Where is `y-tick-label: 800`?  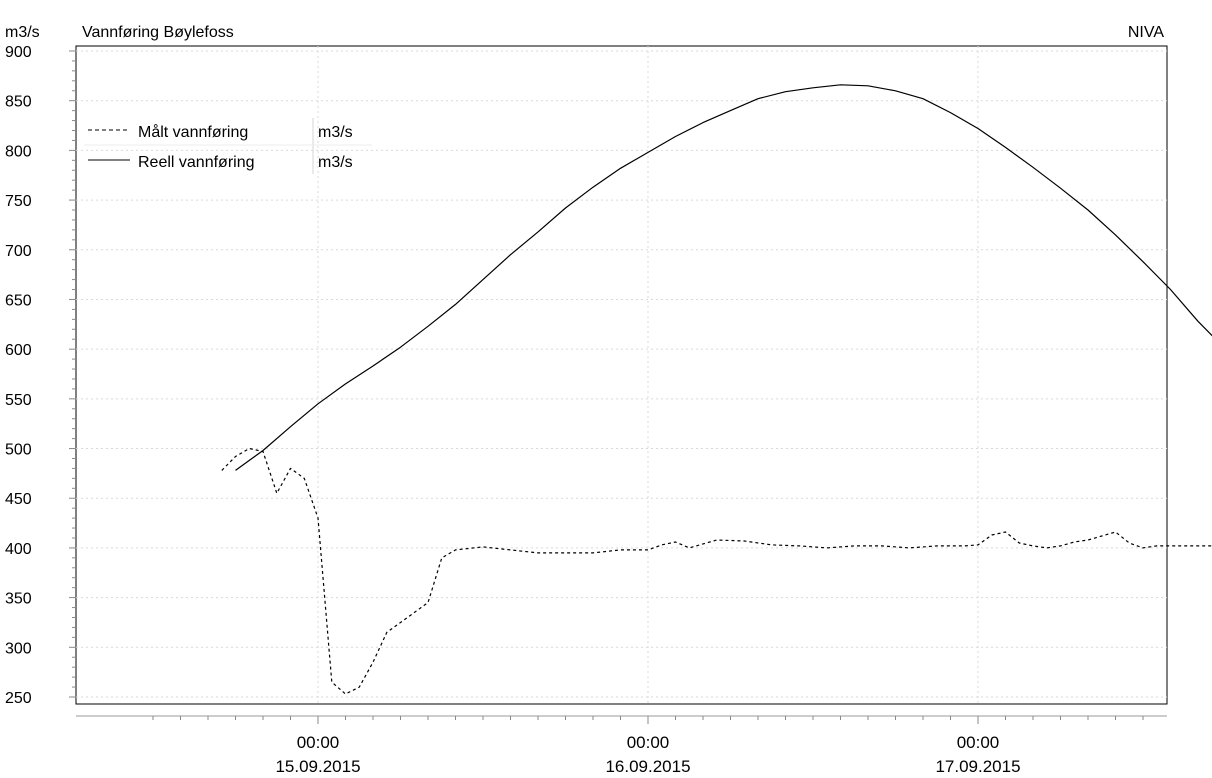
y-tick-label: 800 is located at coordinates (18, 151).